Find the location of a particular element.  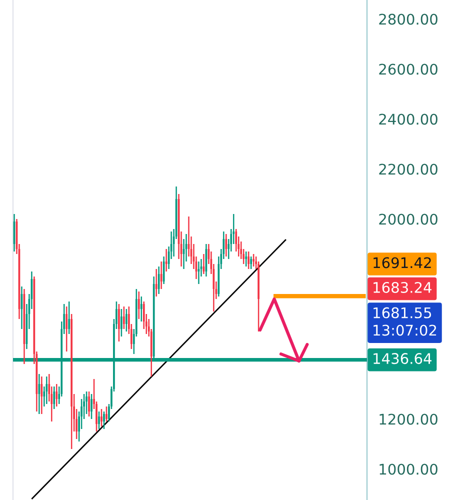

y-tick-label: 1000.00 is located at coordinates (409, 469).